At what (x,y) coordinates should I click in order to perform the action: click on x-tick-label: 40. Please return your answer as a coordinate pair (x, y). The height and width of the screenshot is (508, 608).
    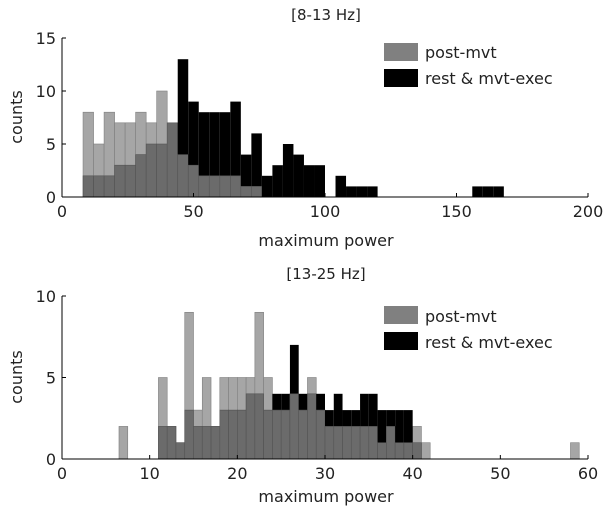
    Looking at the image, I should click on (412, 473).